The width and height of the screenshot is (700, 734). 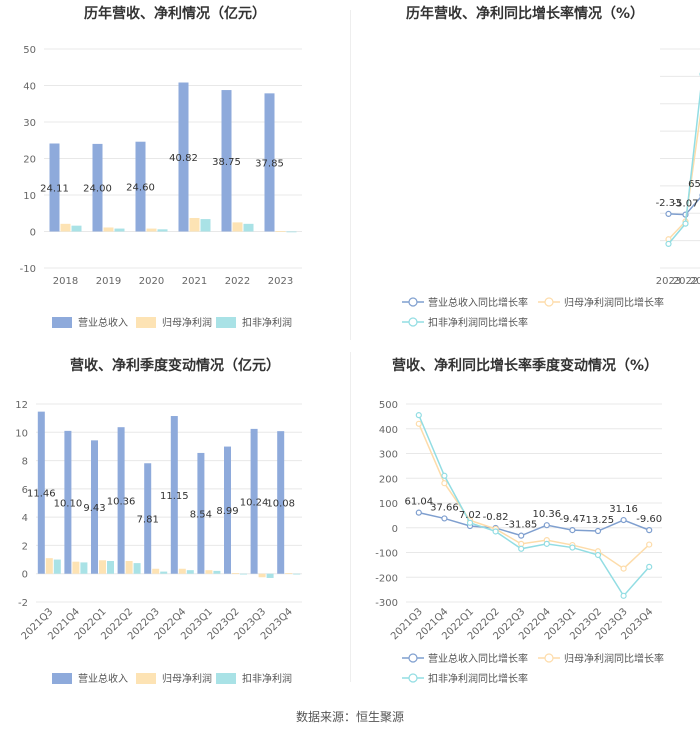 I want to click on data-label: 11.46, so click(x=41, y=494).